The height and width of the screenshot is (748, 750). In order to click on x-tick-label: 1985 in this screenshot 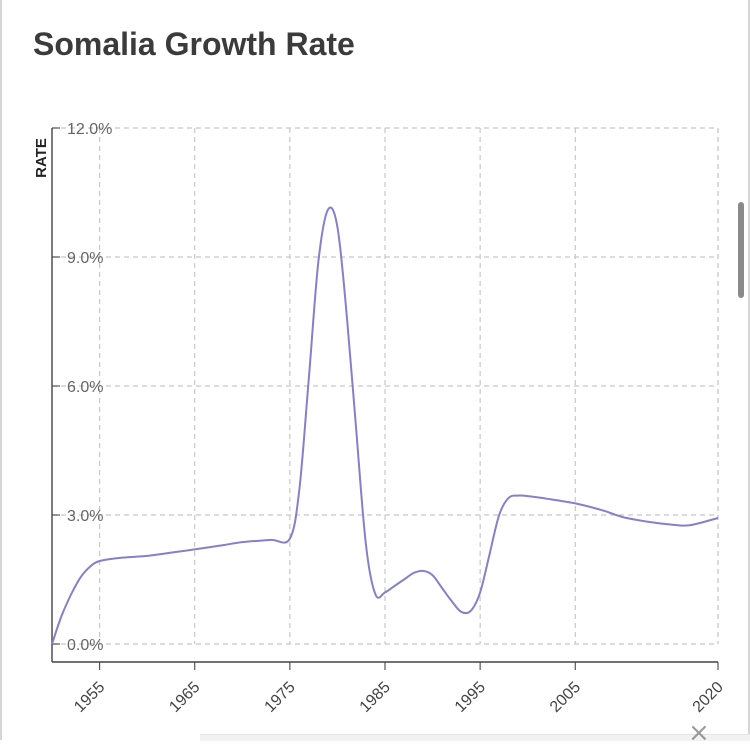, I will do `click(375, 697)`.